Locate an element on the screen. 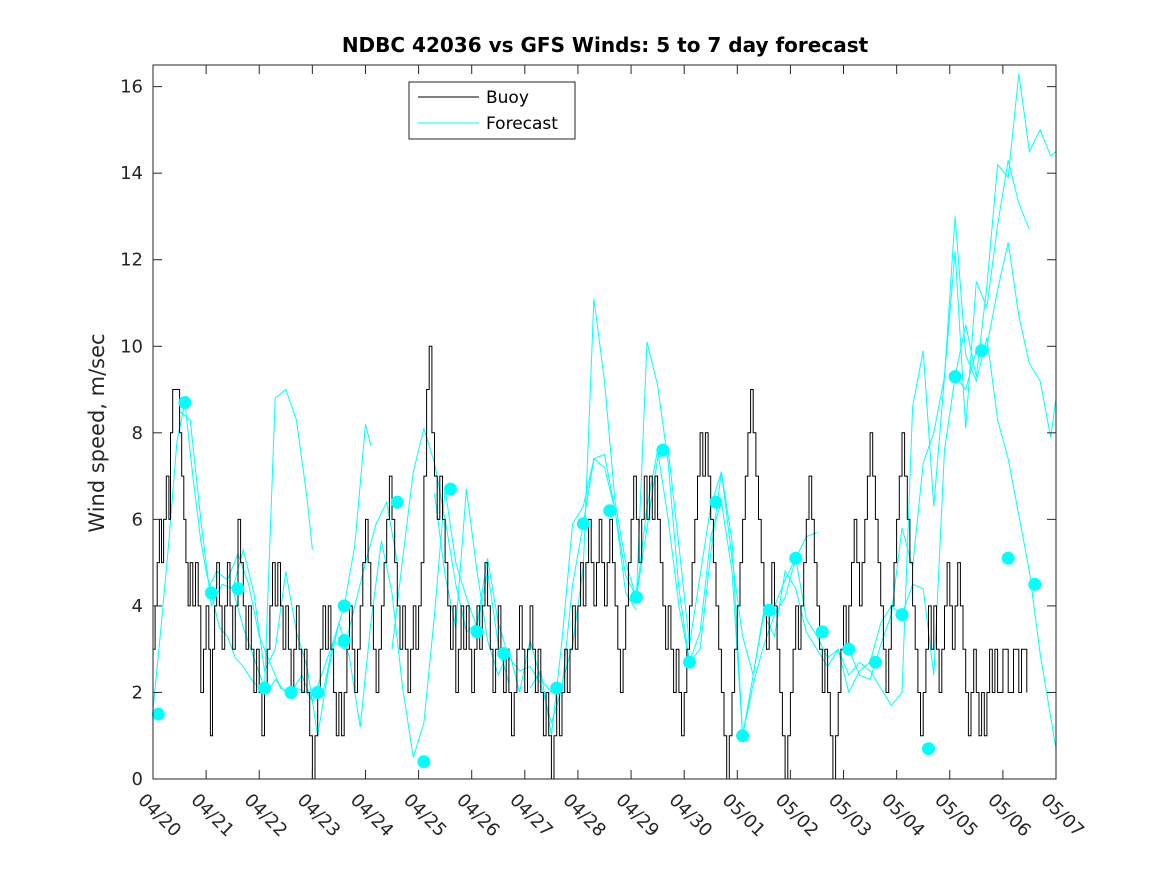  x-tick-label: 04/27 is located at coordinates (531, 816).